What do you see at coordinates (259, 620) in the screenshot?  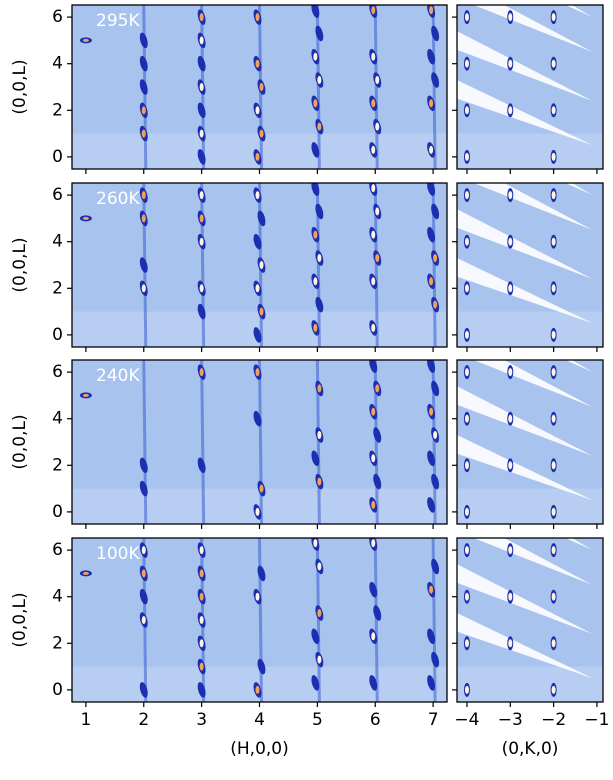 I see `map` at bounding box center [259, 620].